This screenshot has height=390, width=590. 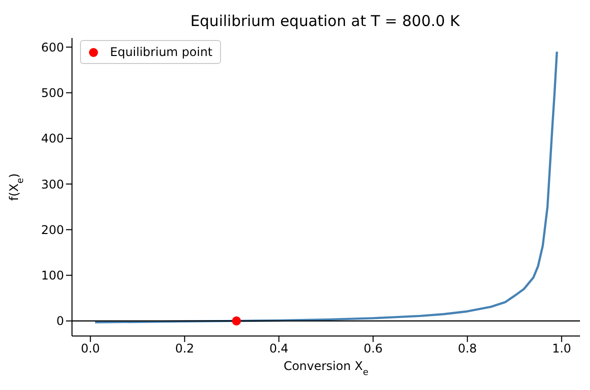 What do you see at coordinates (60, 321) in the screenshot?
I see `y-tick-label: 0` at bounding box center [60, 321].